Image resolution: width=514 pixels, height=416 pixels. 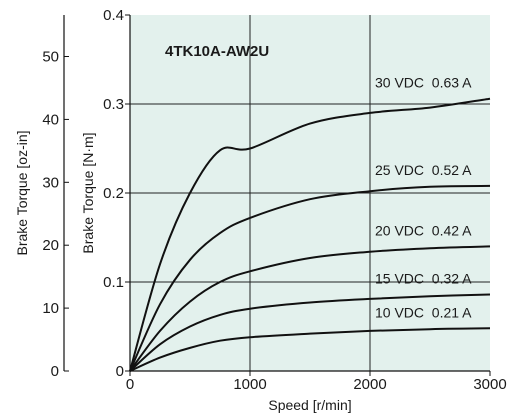 What do you see at coordinates (489, 384) in the screenshot?
I see `x-tick-label: 3000` at bounding box center [489, 384].